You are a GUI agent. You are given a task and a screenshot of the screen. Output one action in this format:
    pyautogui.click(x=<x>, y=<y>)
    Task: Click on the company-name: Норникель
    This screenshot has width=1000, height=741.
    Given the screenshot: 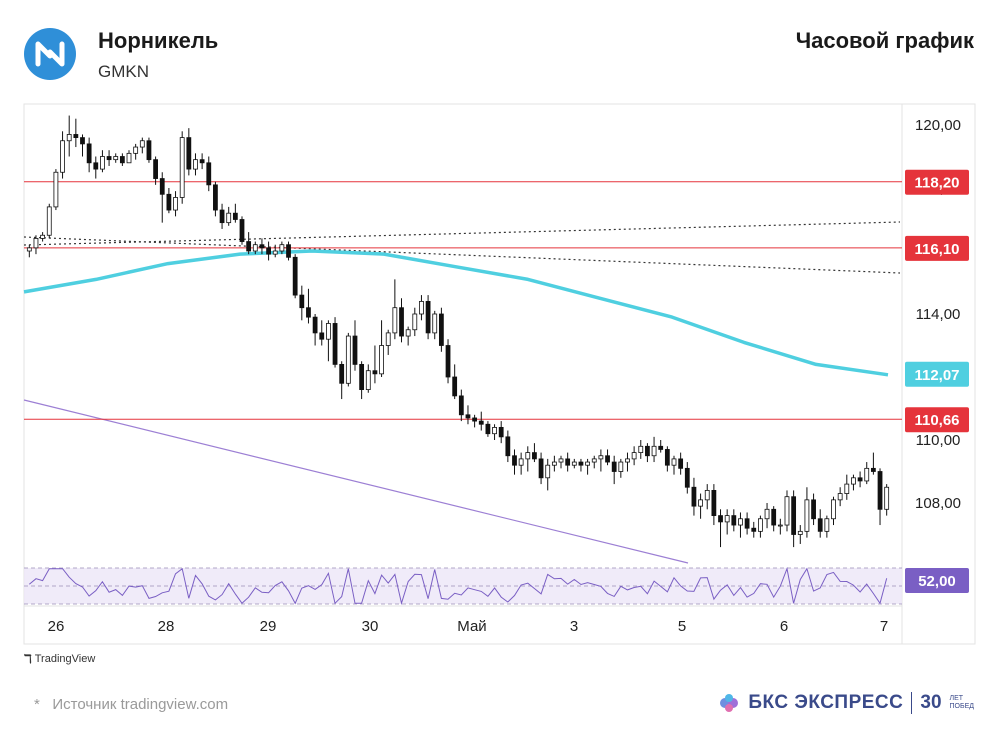 What is the action you would take?
    pyautogui.click(x=158, y=40)
    